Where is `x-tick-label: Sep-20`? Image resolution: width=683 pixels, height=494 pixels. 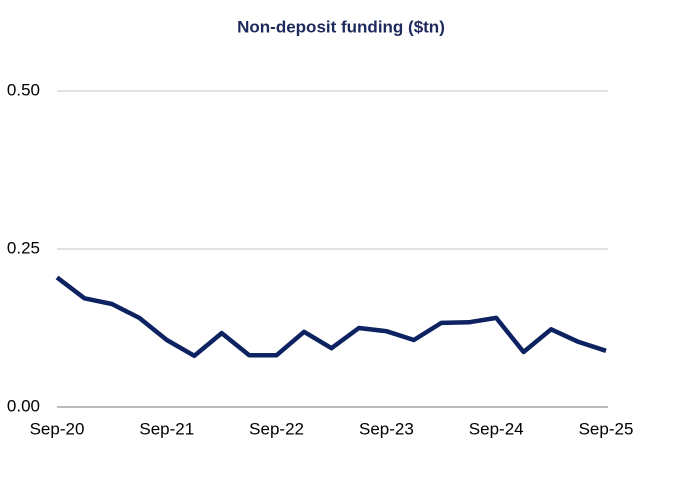
x-tick-label: Sep-20 is located at coordinates (57, 428).